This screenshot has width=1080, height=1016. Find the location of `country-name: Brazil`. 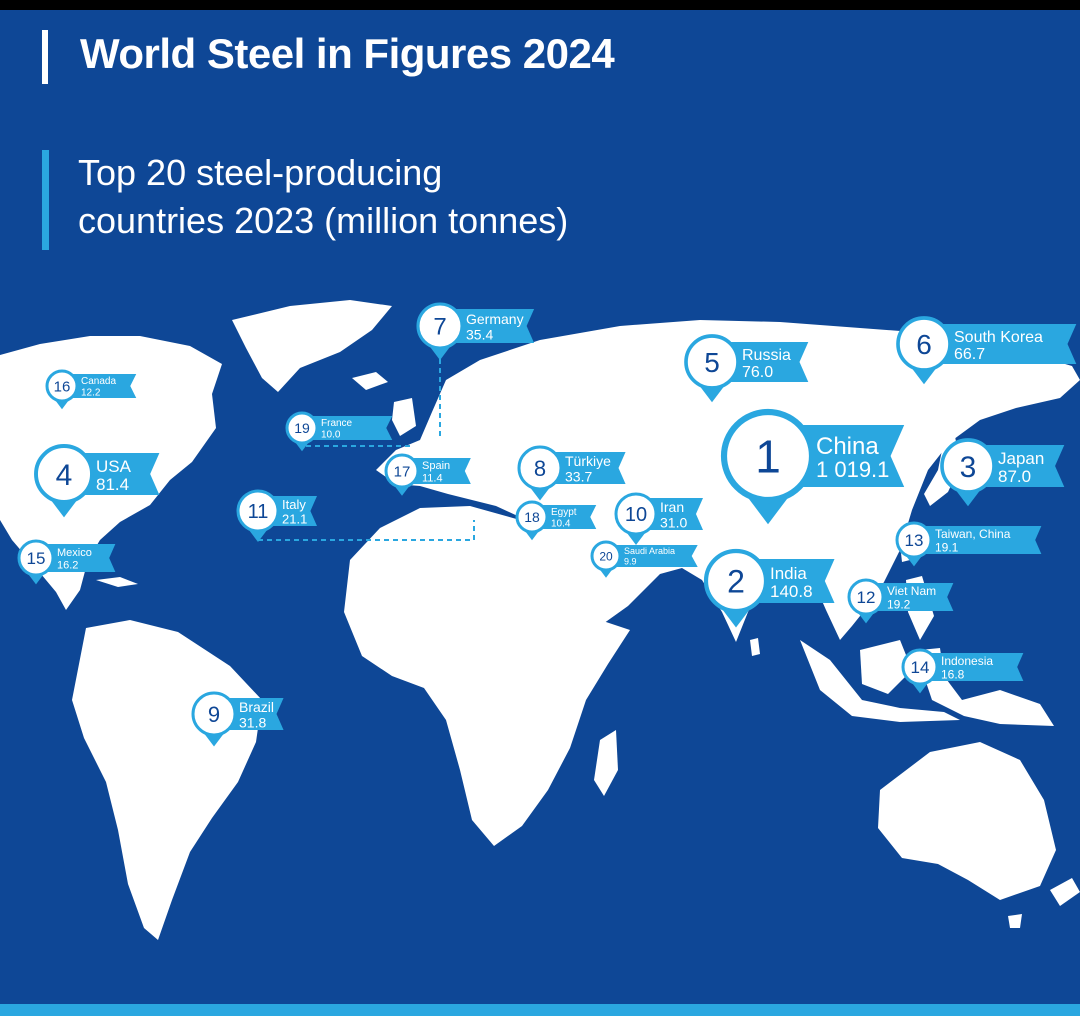

country-name: Brazil is located at coordinates (256, 707).